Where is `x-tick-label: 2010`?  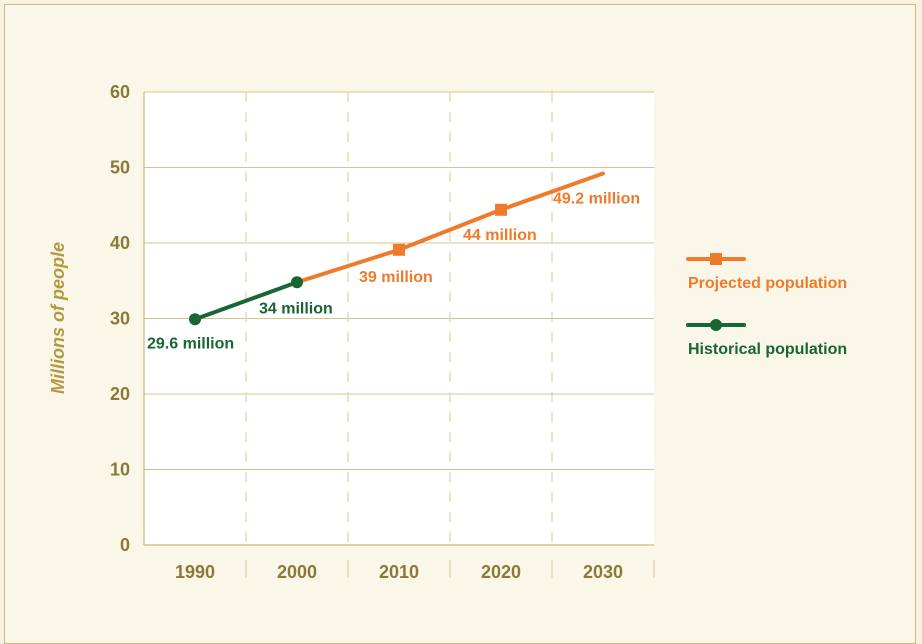
x-tick-label: 2010 is located at coordinates (399, 572).